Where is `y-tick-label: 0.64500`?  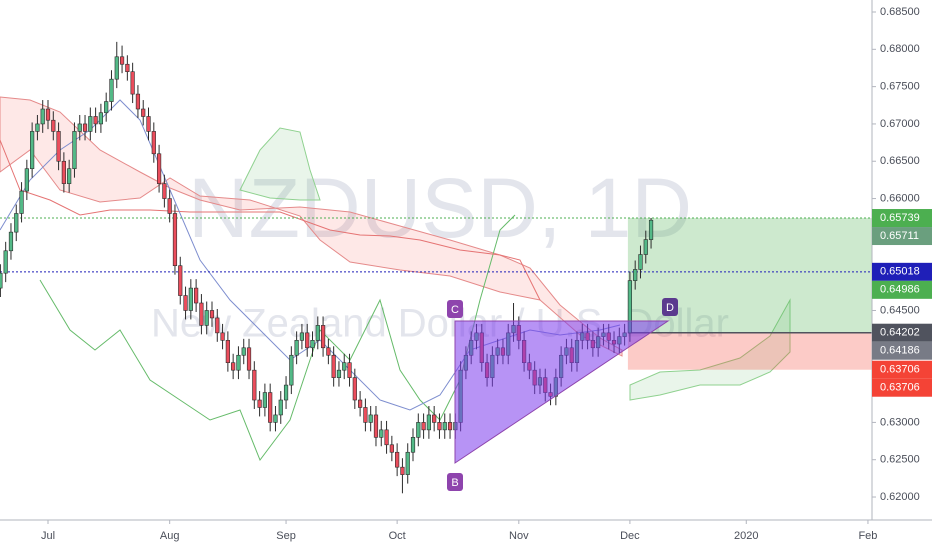
y-tick-label: 0.64500 is located at coordinates (900, 310).